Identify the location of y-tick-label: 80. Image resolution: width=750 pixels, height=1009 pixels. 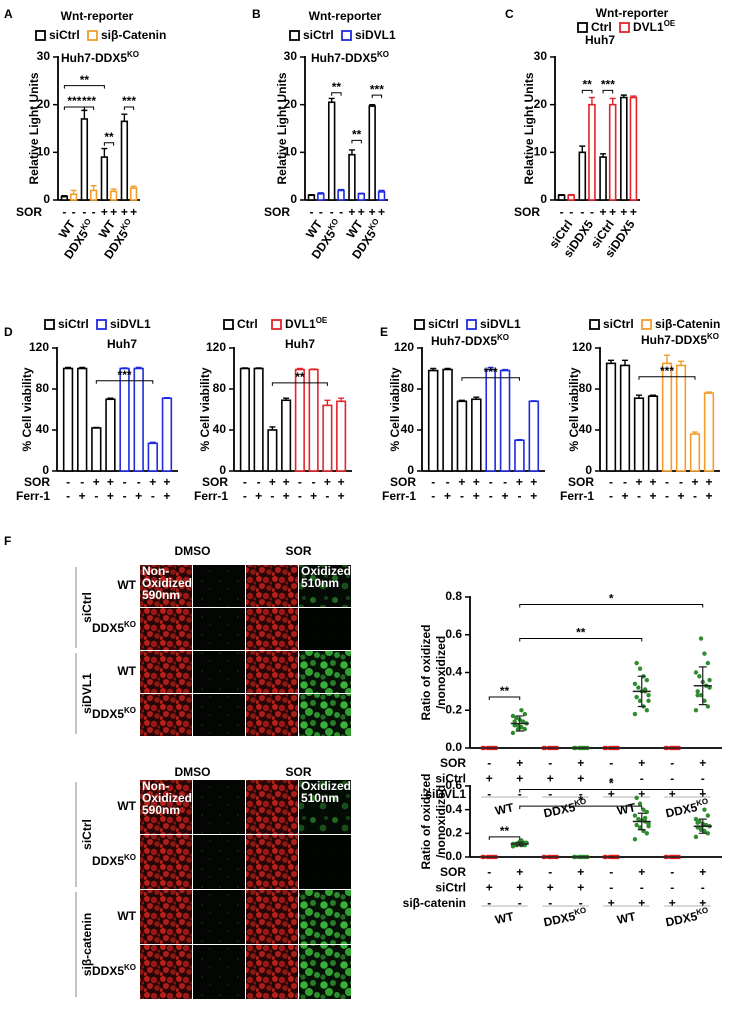
(220, 388).